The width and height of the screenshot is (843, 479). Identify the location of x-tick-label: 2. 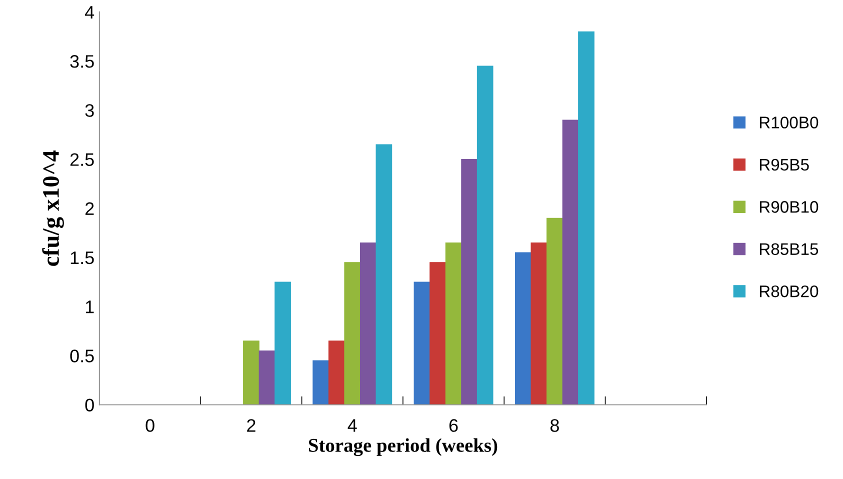
(251, 425).